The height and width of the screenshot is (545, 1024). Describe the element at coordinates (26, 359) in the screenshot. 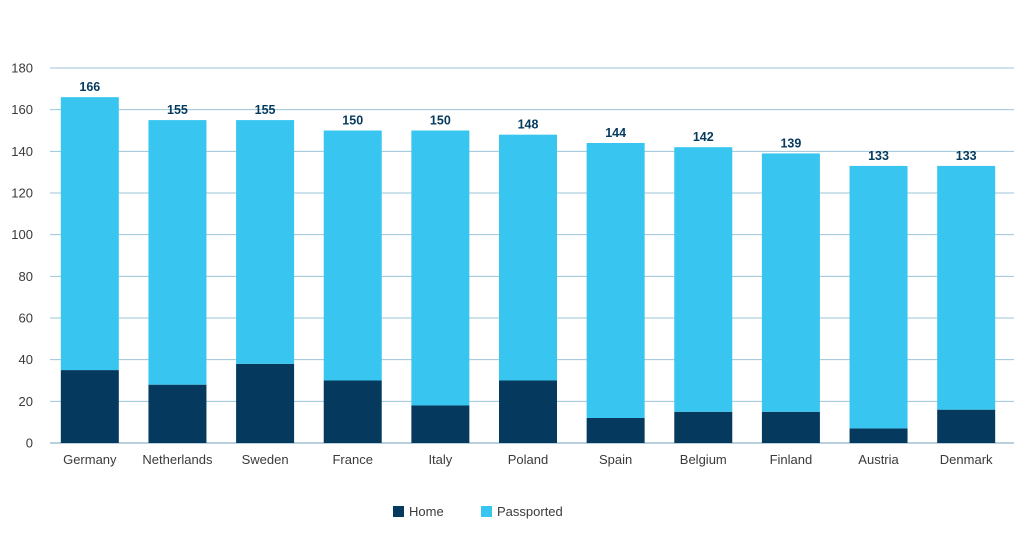

I see `y-tick-label: 40` at that location.